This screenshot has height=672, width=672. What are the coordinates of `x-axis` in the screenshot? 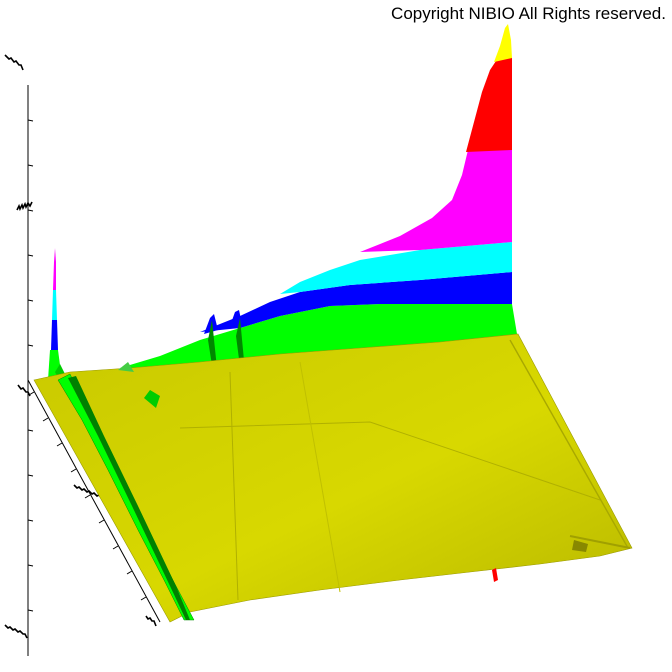 It's located at (94, 501).